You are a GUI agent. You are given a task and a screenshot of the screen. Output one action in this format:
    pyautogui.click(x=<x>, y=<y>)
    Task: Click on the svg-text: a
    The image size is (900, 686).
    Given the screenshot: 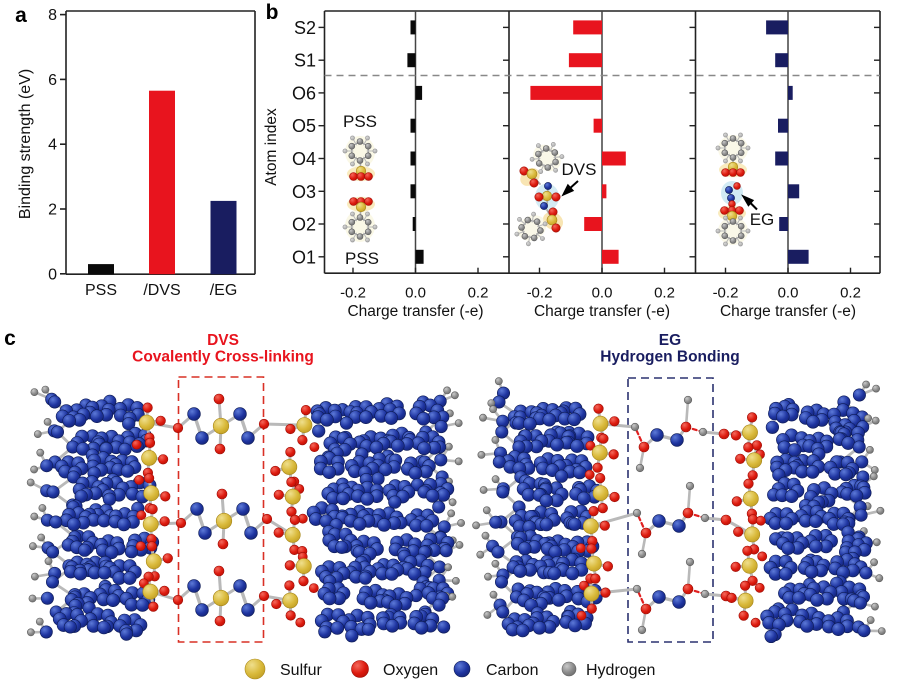 What is the action you would take?
    pyautogui.click(x=21, y=15)
    